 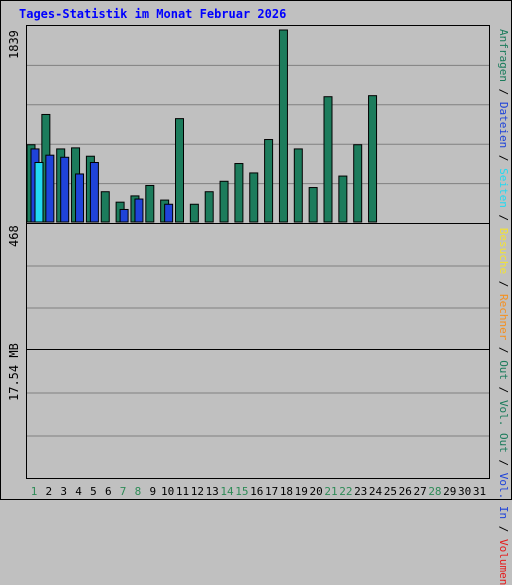 What do you see at coordinates (503, 317) in the screenshot?
I see `legend-item: Rechner` at bounding box center [503, 317].